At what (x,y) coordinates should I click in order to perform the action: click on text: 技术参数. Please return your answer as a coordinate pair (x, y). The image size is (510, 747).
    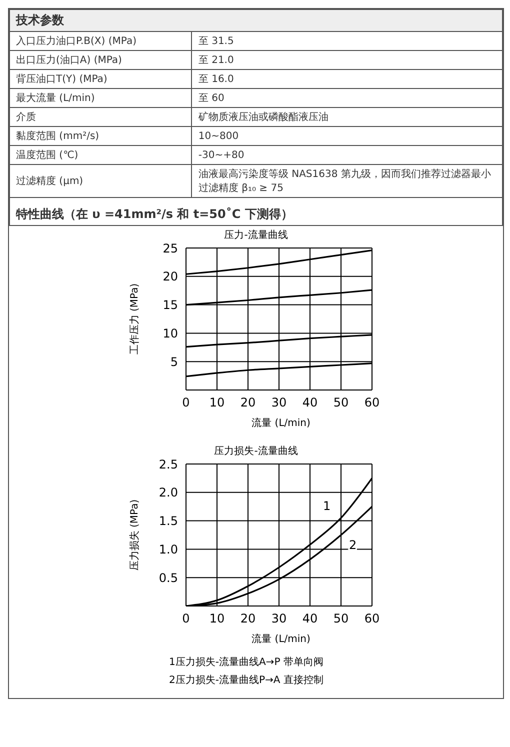
    Looking at the image, I should click on (256, 21).